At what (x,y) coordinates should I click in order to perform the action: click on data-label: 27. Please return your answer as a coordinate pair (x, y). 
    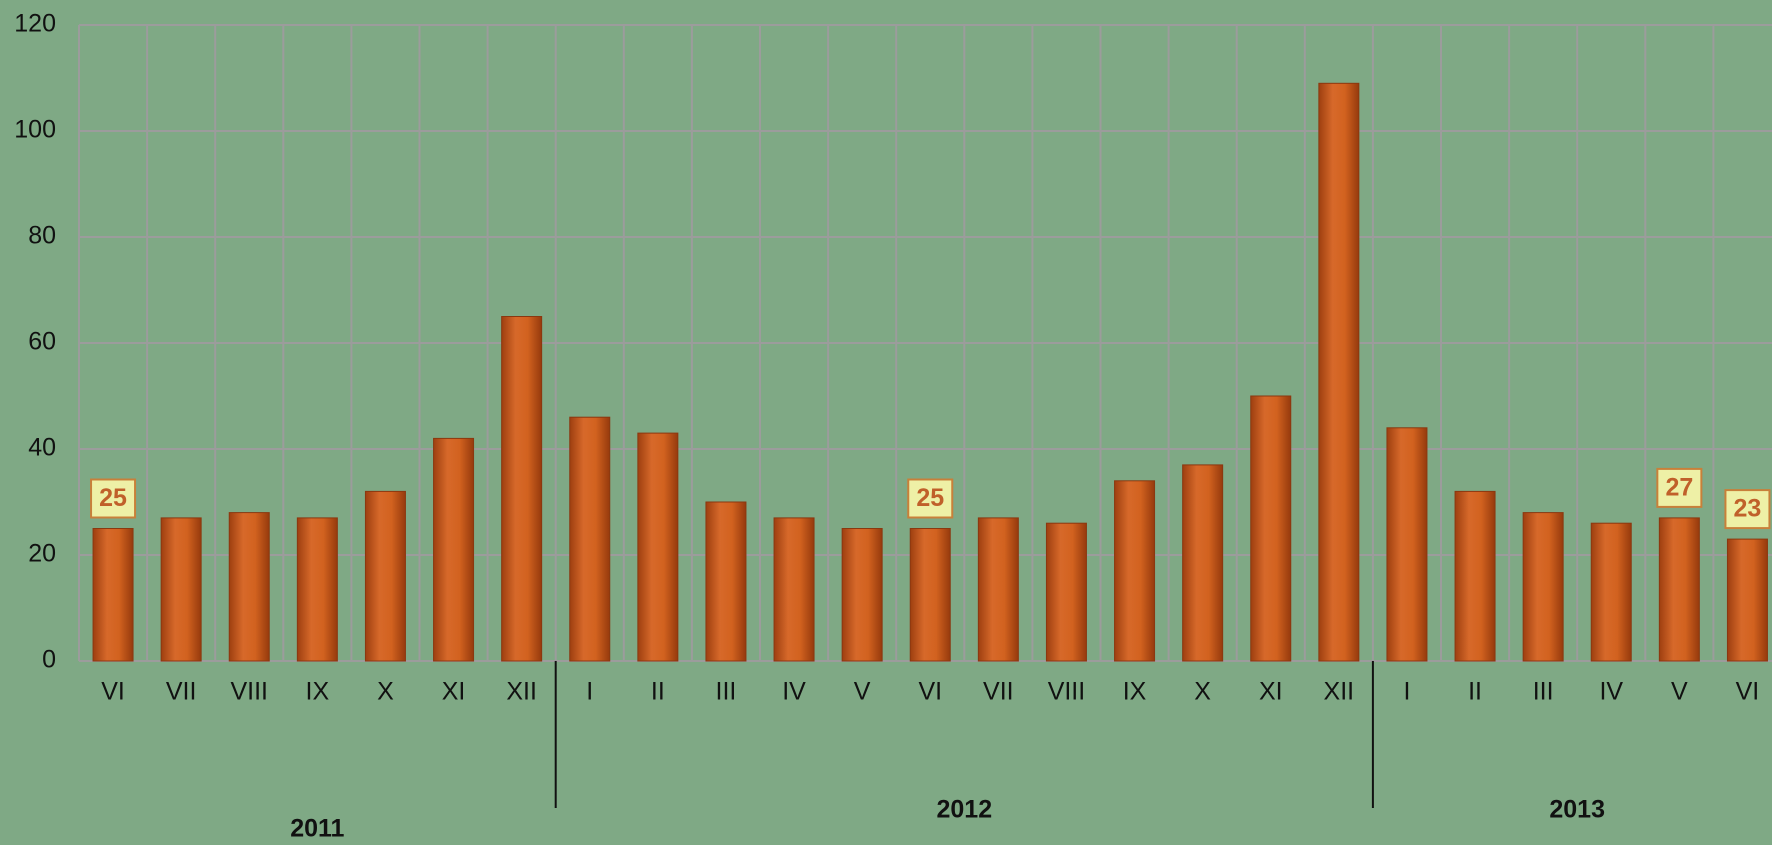
    Looking at the image, I should click on (1679, 488).